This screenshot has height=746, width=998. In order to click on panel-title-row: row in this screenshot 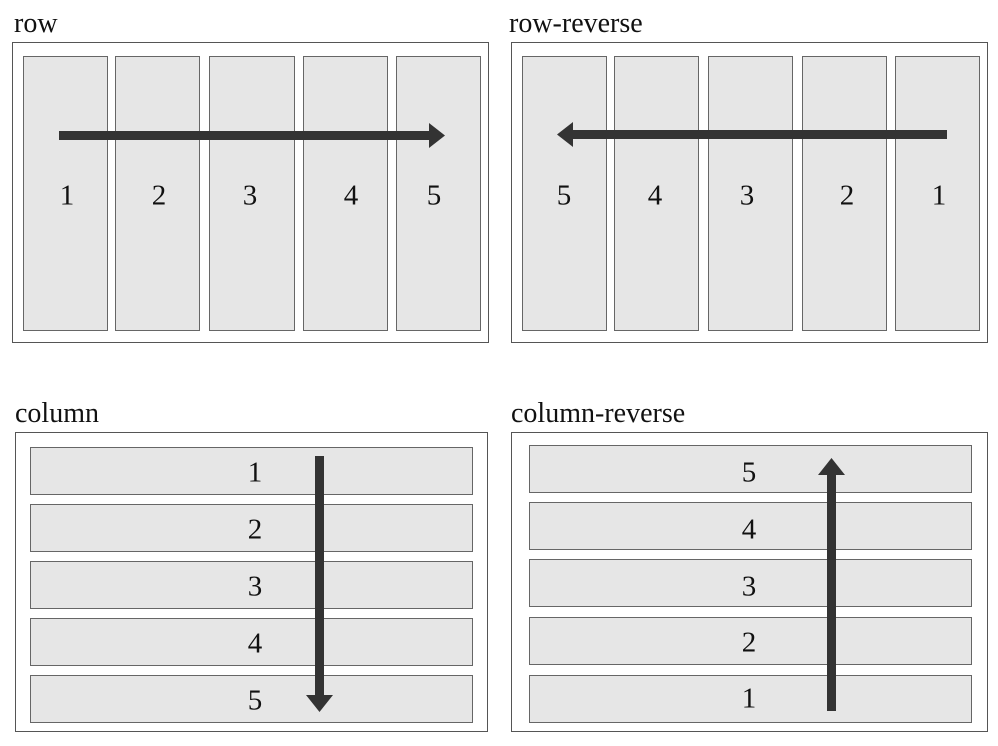, I will do `click(36, 23)`.